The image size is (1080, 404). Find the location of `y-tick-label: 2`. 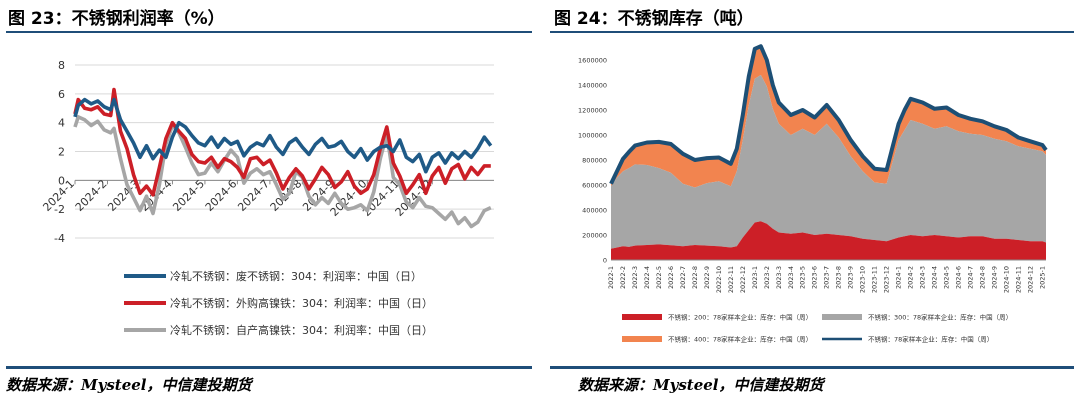

y-tick-label: 2 is located at coordinates (61, 152).